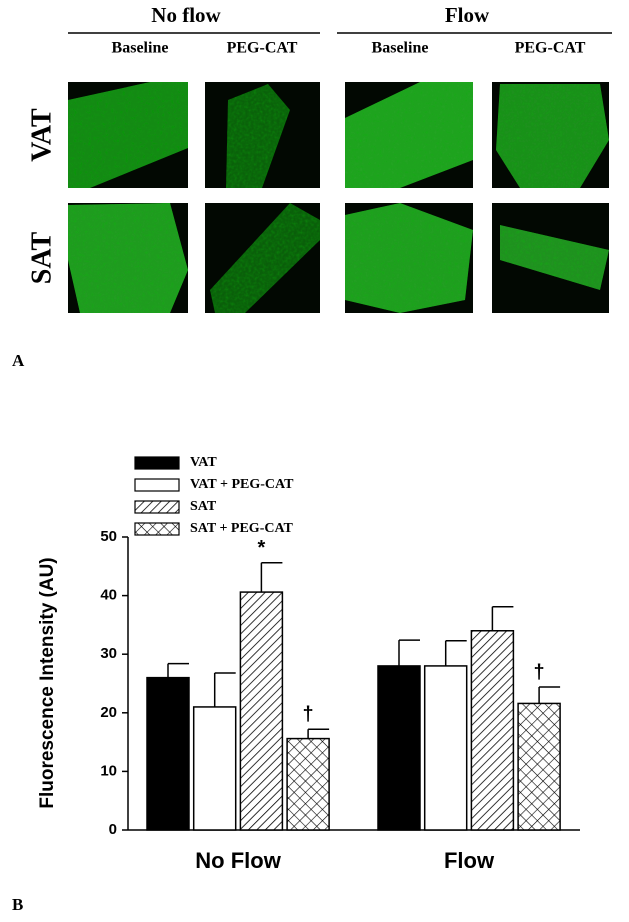 This screenshot has height=922, width=629. What do you see at coordinates (113, 829) in the screenshot?
I see `y-tick-label: 0` at bounding box center [113, 829].